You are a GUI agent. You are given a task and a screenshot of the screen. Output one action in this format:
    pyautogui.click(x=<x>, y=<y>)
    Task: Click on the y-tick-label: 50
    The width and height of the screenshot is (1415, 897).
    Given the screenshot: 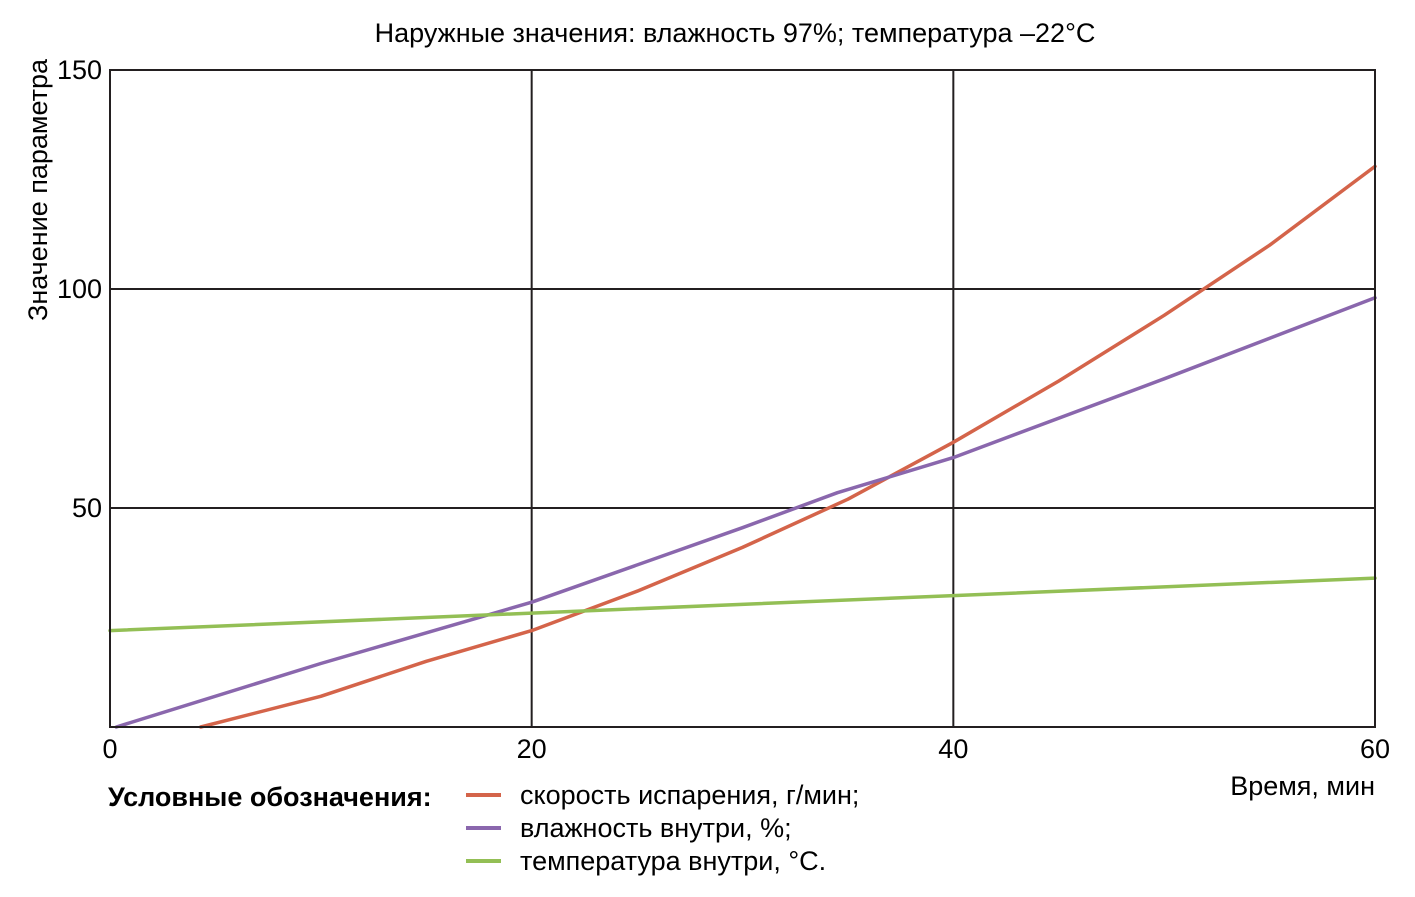 What is the action you would take?
    pyautogui.click(x=87, y=508)
    